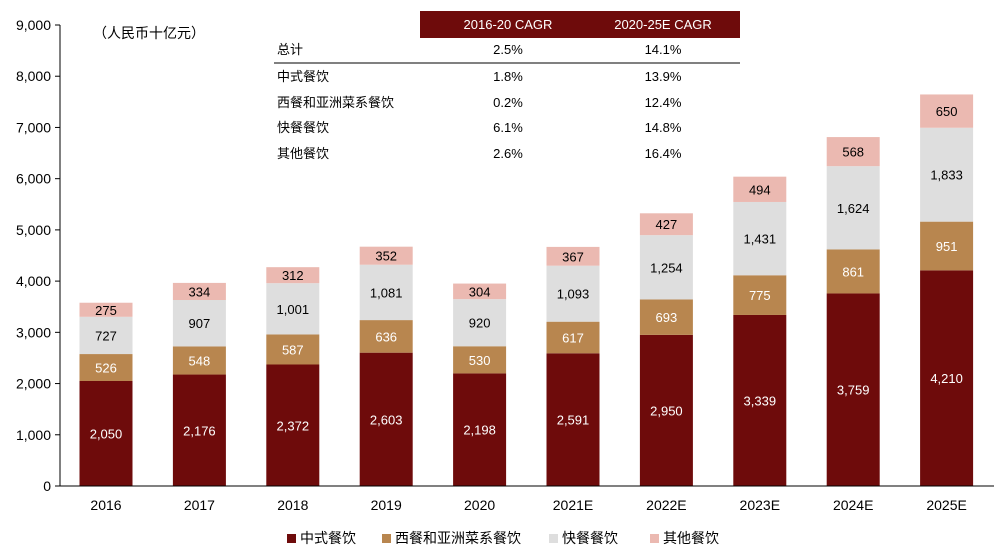 The height and width of the screenshot is (549, 1000). What do you see at coordinates (663, 127) in the screenshot?
I see `table-cell: 14.8%` at bounding box center [663, 127].